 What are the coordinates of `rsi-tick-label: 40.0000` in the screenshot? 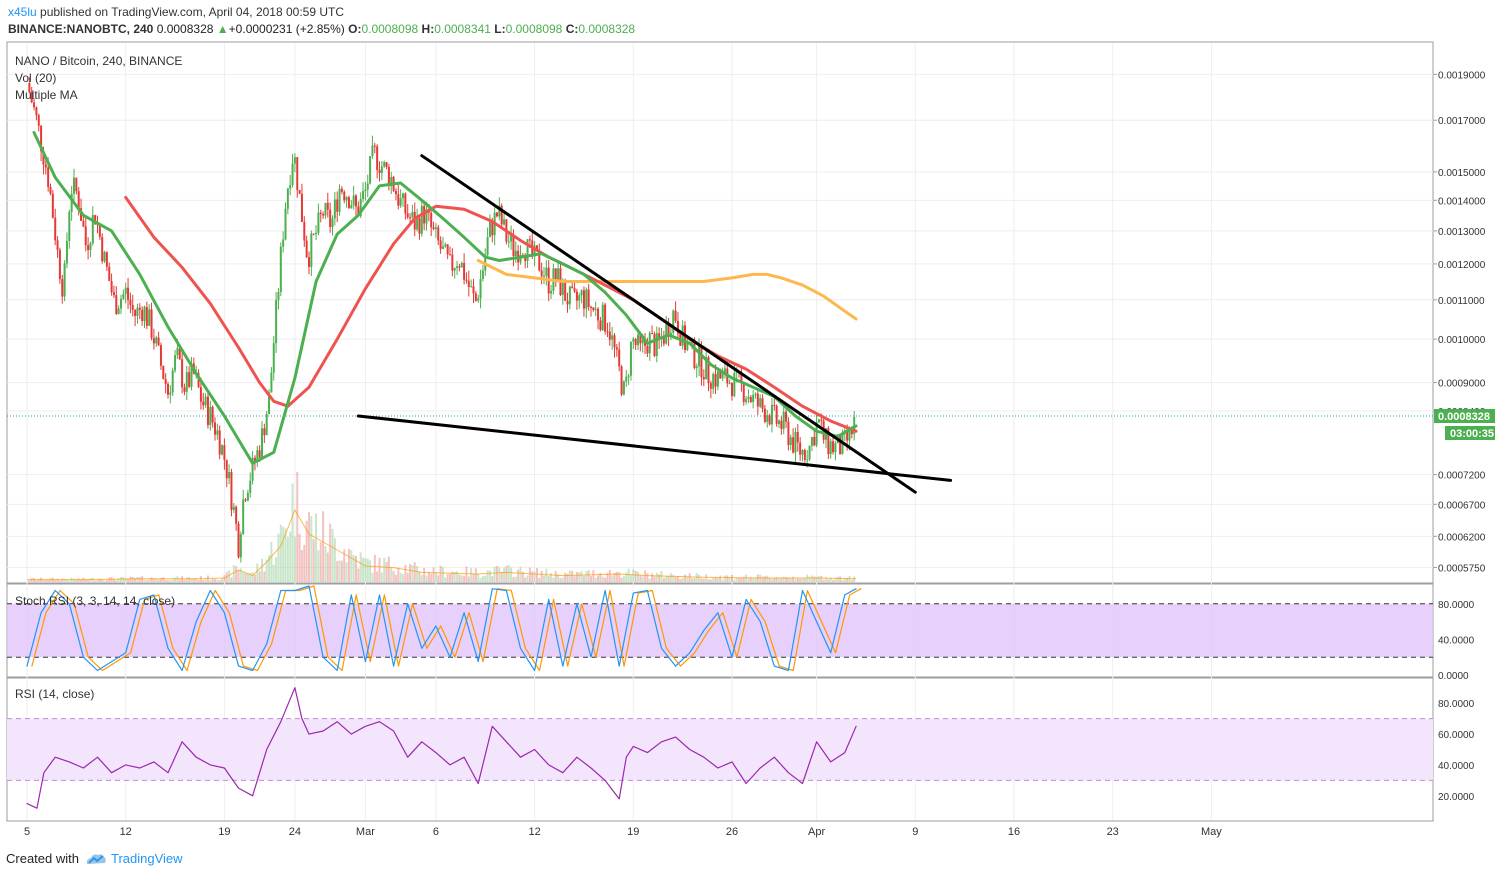 It's located at (1456, 766).